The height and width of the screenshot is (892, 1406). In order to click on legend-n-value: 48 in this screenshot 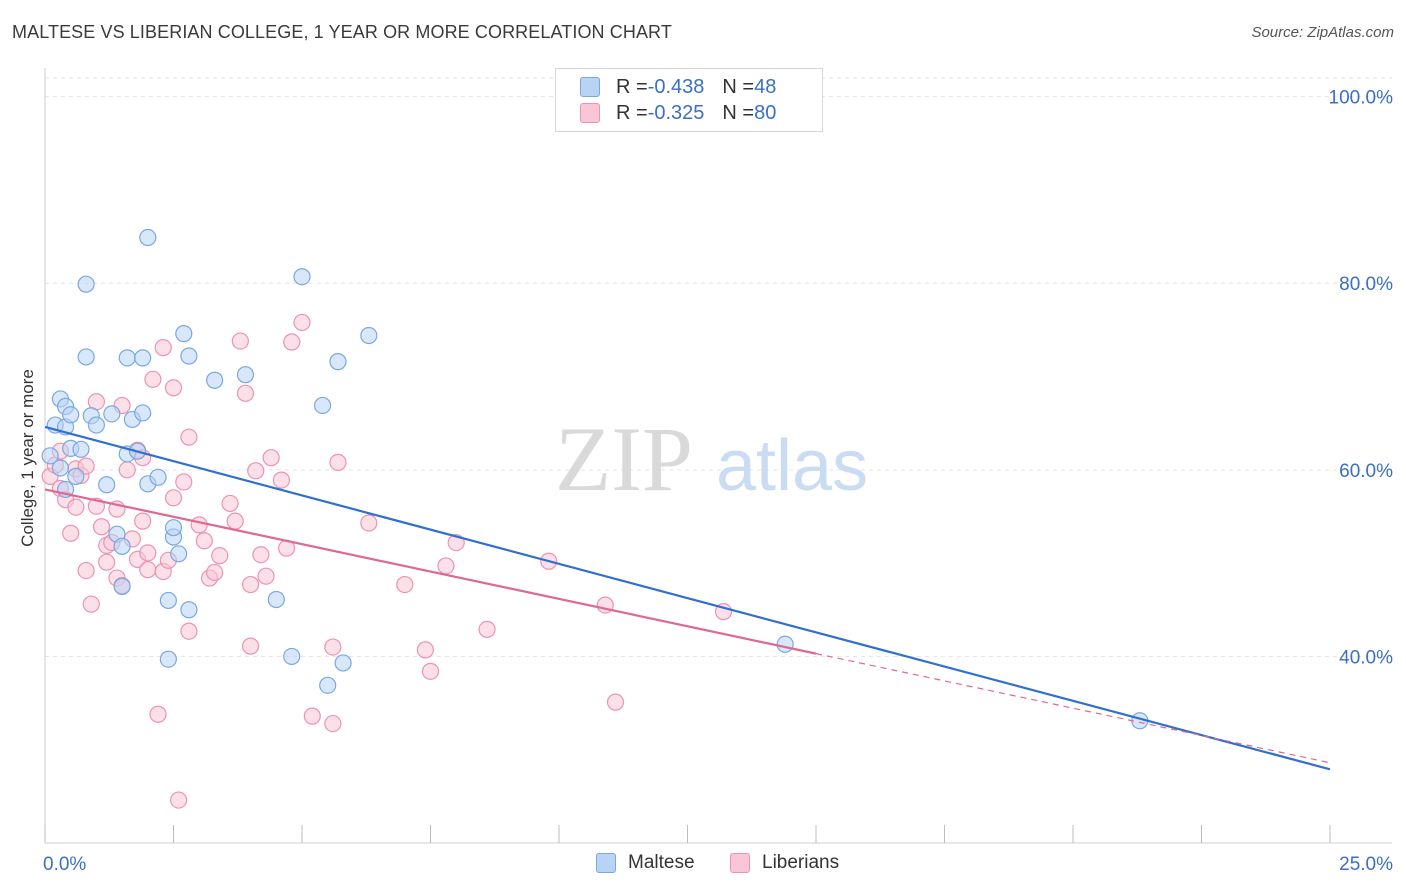, I will do `click(765, 86)`.